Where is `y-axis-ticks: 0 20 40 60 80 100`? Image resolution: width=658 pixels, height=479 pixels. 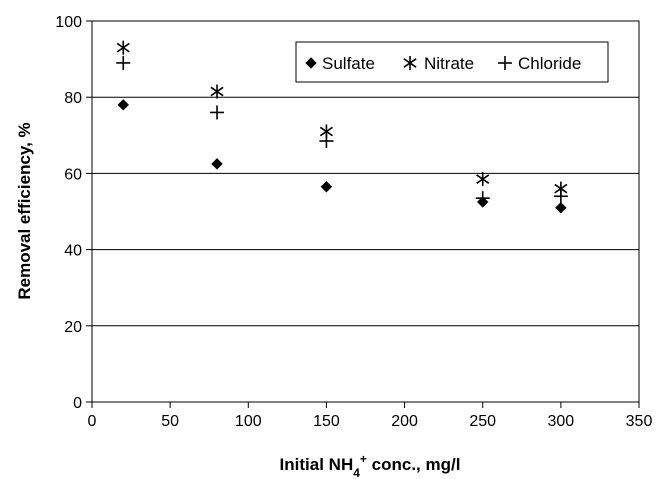 y-axis-ticks: 0 20 40 60 80 100 is located at coordinates (73, 213).